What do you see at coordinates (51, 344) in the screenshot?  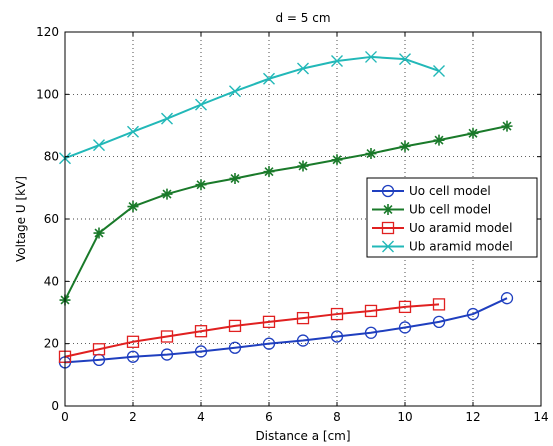 I see `y-tick-label: 20` at bounding box center [51, 344].